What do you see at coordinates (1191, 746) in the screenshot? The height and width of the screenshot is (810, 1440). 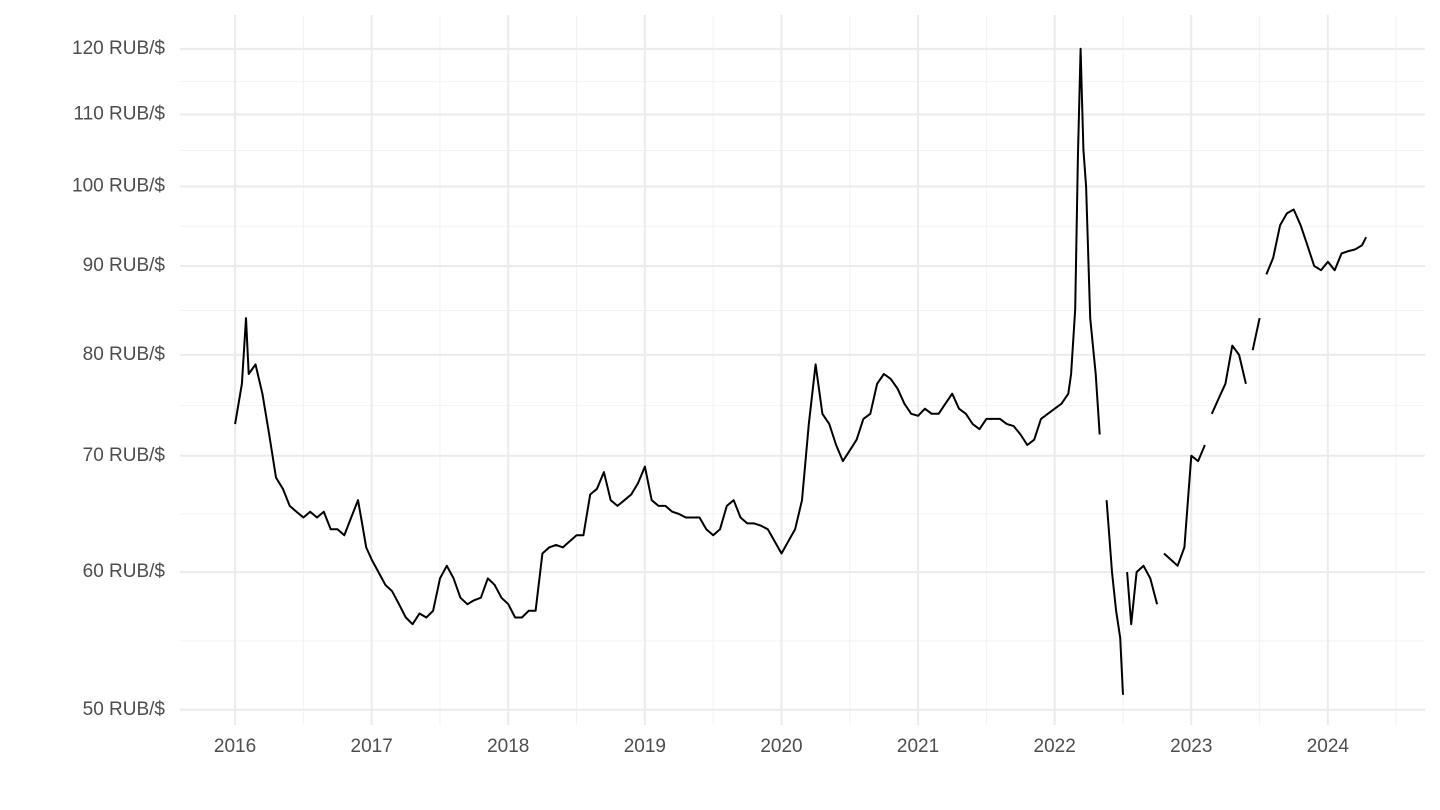 I see `x-tick-label: 2023` at bounding box center [1191, 746].